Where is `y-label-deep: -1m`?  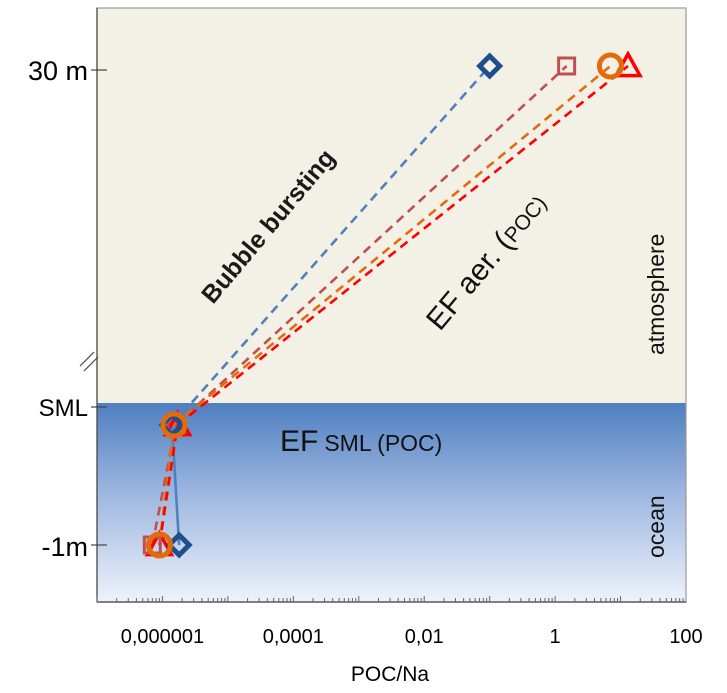
y-label-deep: -1m is located at coordinates (65, 547).